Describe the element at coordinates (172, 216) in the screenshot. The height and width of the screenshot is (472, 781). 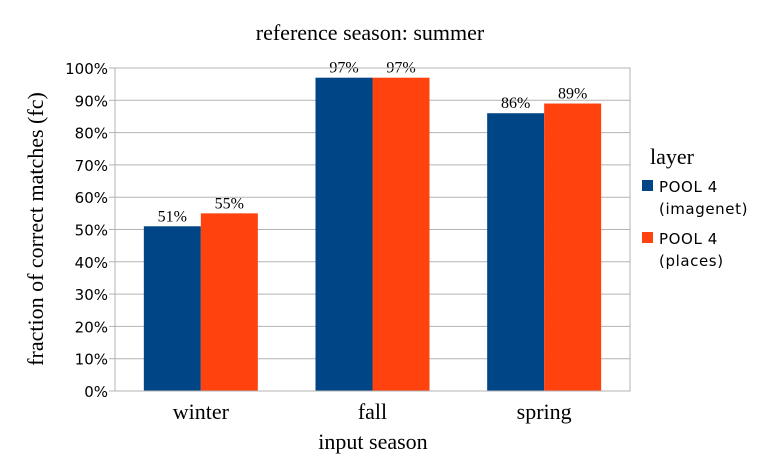
I see `bar-value-label: 51%` at that location.